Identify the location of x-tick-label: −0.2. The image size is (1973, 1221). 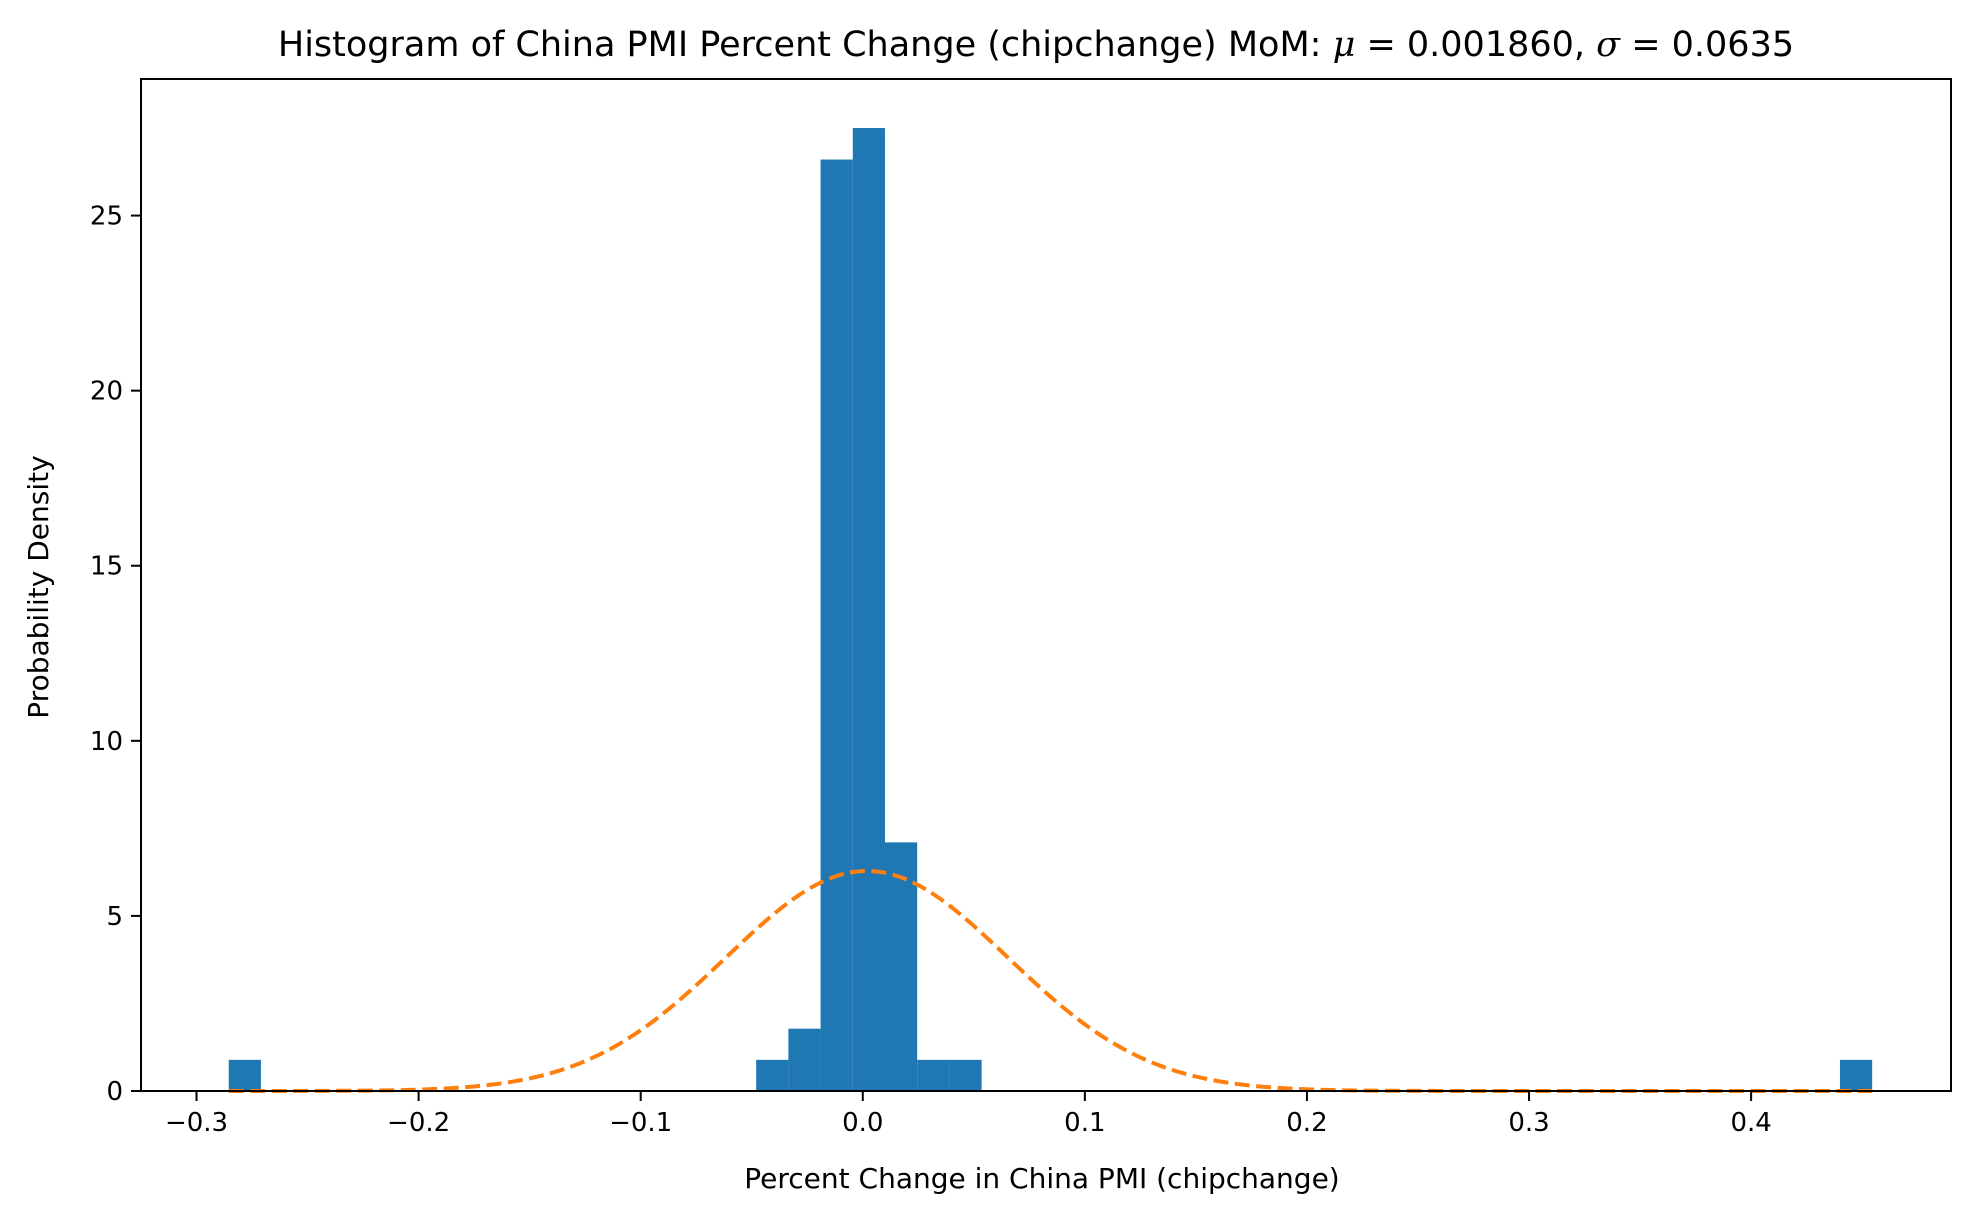
(418, 1123).